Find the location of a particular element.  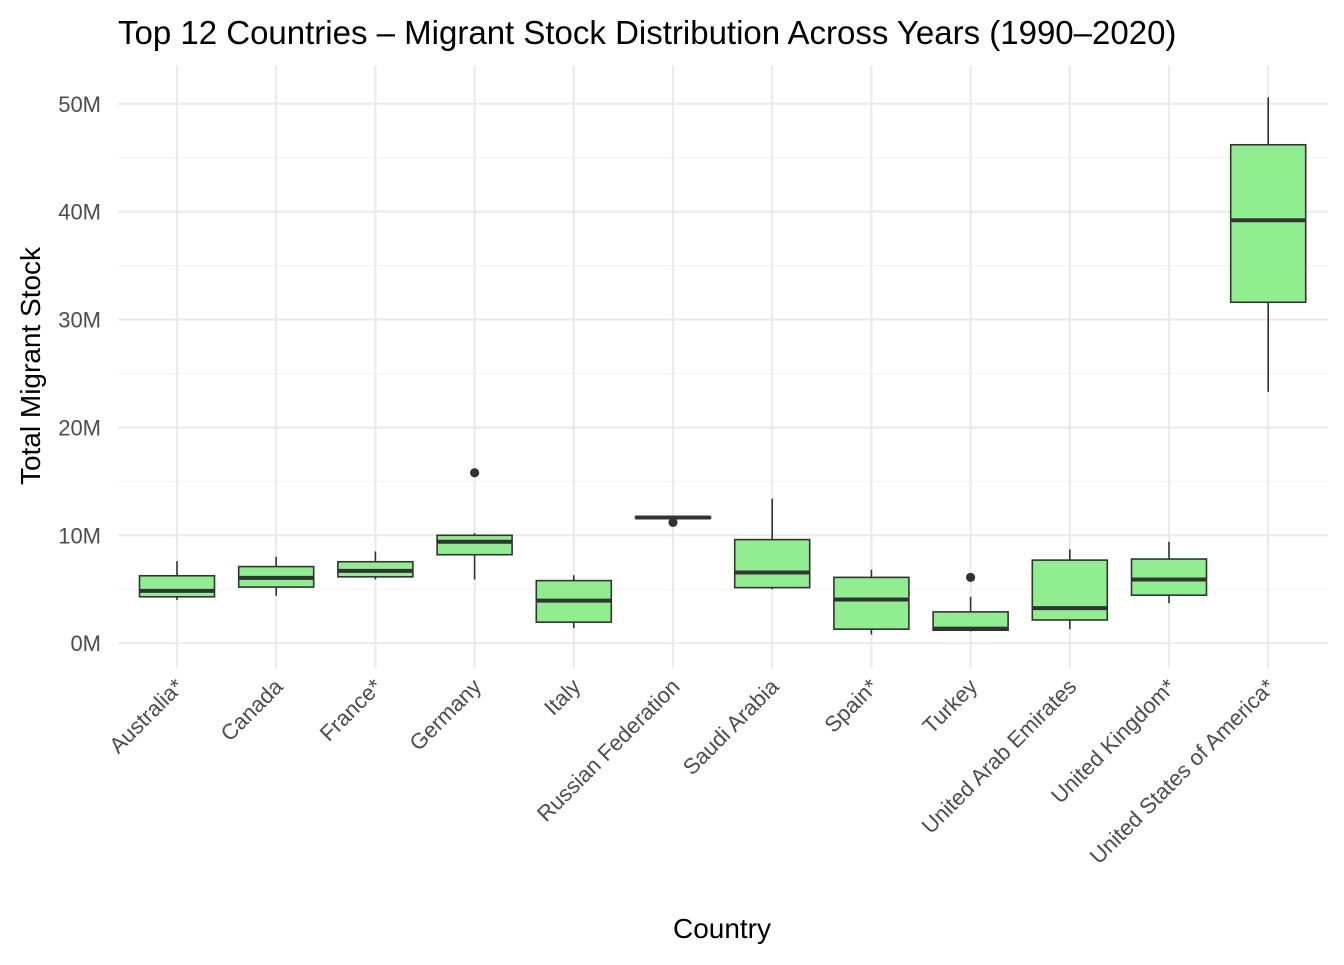

x-tick-label: Australia* is located at coordinates (146, 716).